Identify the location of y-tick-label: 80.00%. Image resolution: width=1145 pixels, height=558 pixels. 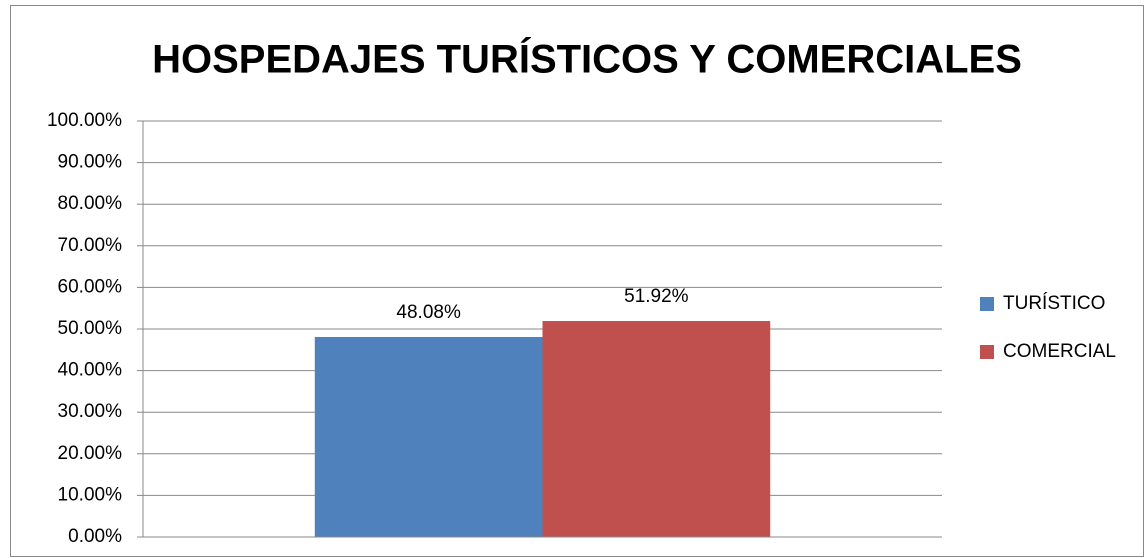
(90, 203).